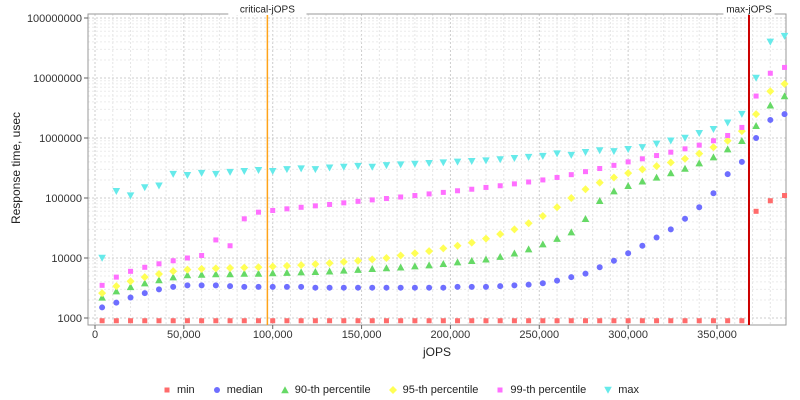 The width and height of the screenshot is (800, 400). Describe the element at coordinates (54, 19) in the screenshot. I see `y-tick-label: 100000000` at that location.